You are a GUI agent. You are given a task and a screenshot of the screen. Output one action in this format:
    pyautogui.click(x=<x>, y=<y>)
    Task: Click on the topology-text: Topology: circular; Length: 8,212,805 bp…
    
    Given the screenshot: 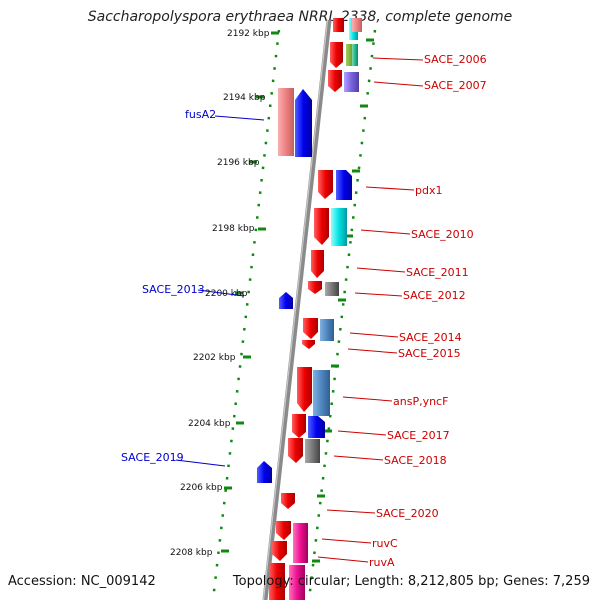 What is the action you would take?
    pyautogui.click(x=411, y=581)
    